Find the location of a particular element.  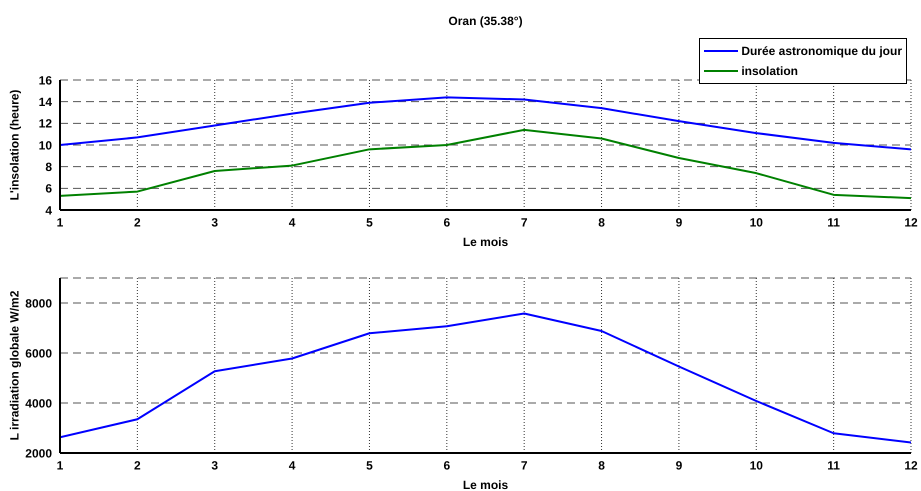

y-tick-label: 4000 is located at coordinates (38, 403).